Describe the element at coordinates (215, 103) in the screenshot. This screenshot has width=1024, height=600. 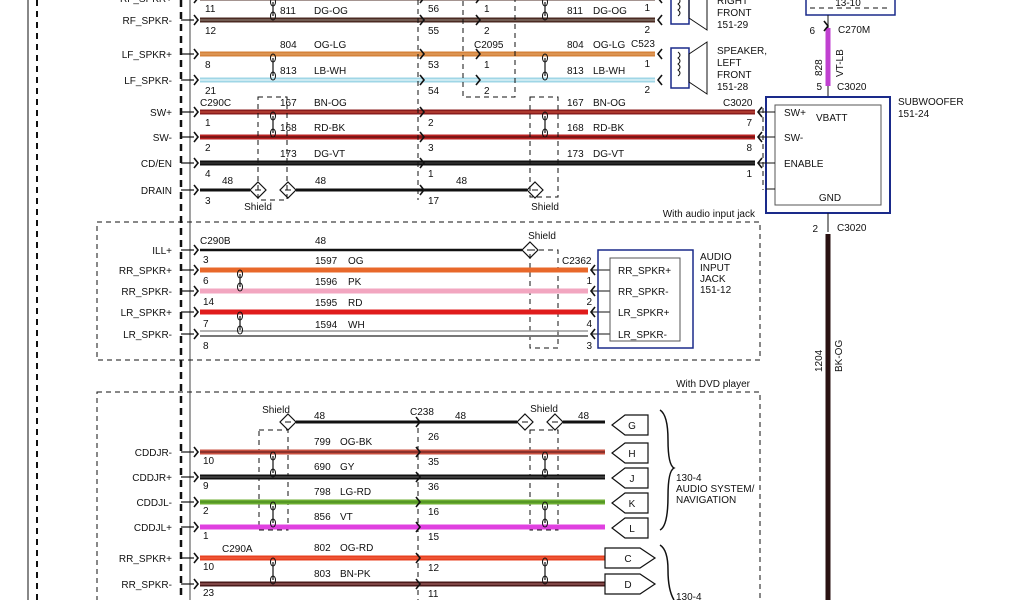
I see `connector-label: C290C` at that location.